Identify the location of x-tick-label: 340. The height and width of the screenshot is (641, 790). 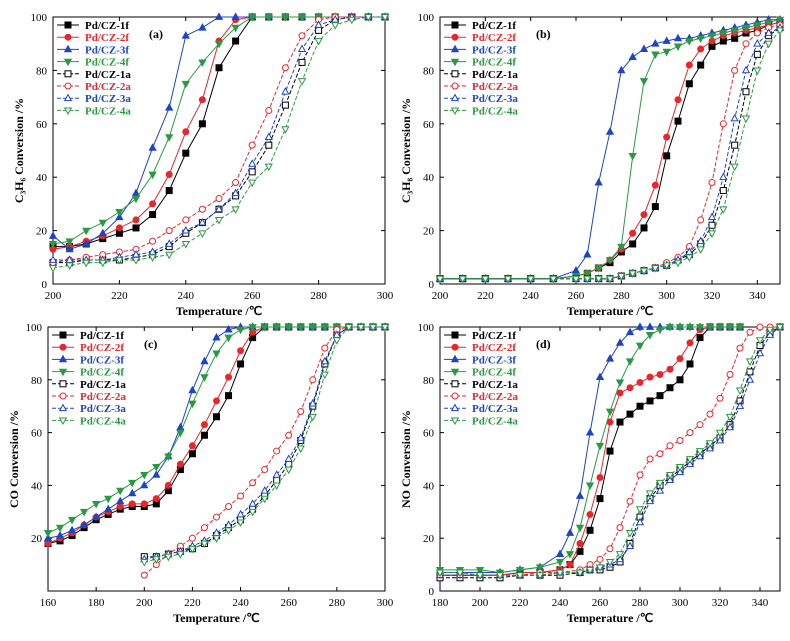
(760, 603).